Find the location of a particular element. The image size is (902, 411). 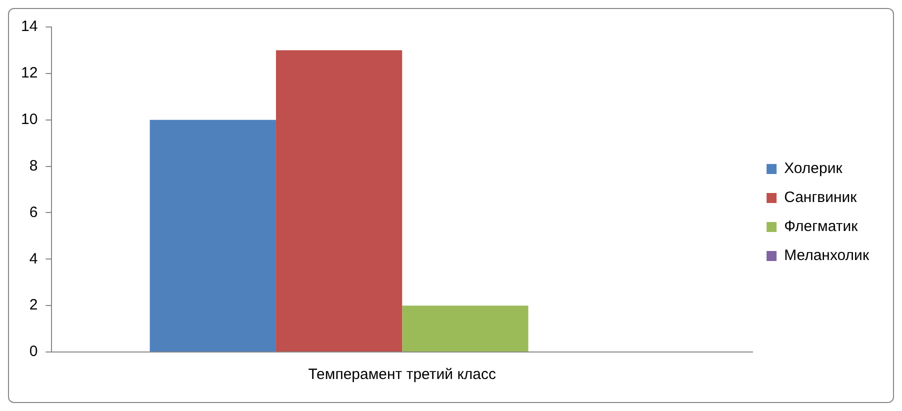

legend-label: Холерик is located at coordinates (813, 169).